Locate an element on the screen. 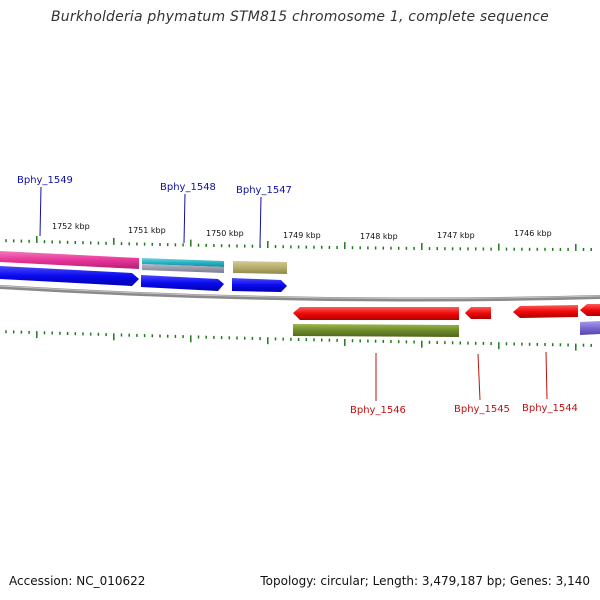 The image size is (600, 600). gene-bphy-1548-shadow is located at coordinates (183, 268).